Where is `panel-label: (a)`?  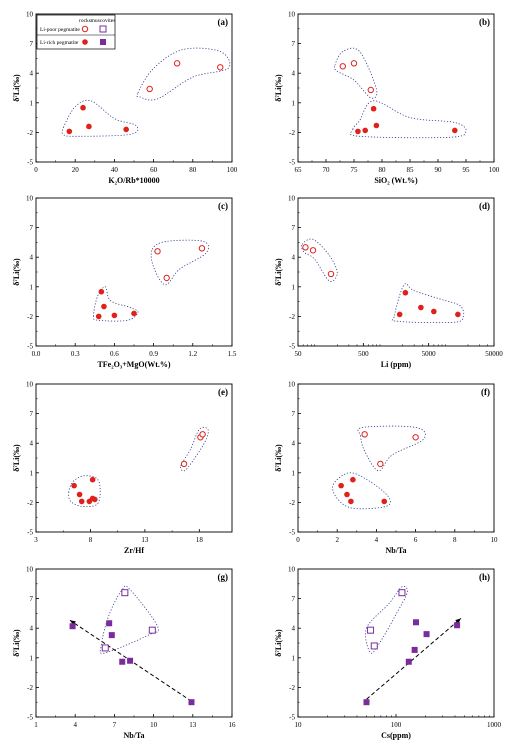
panel-label: (a) is located at coordinates (223, 22).